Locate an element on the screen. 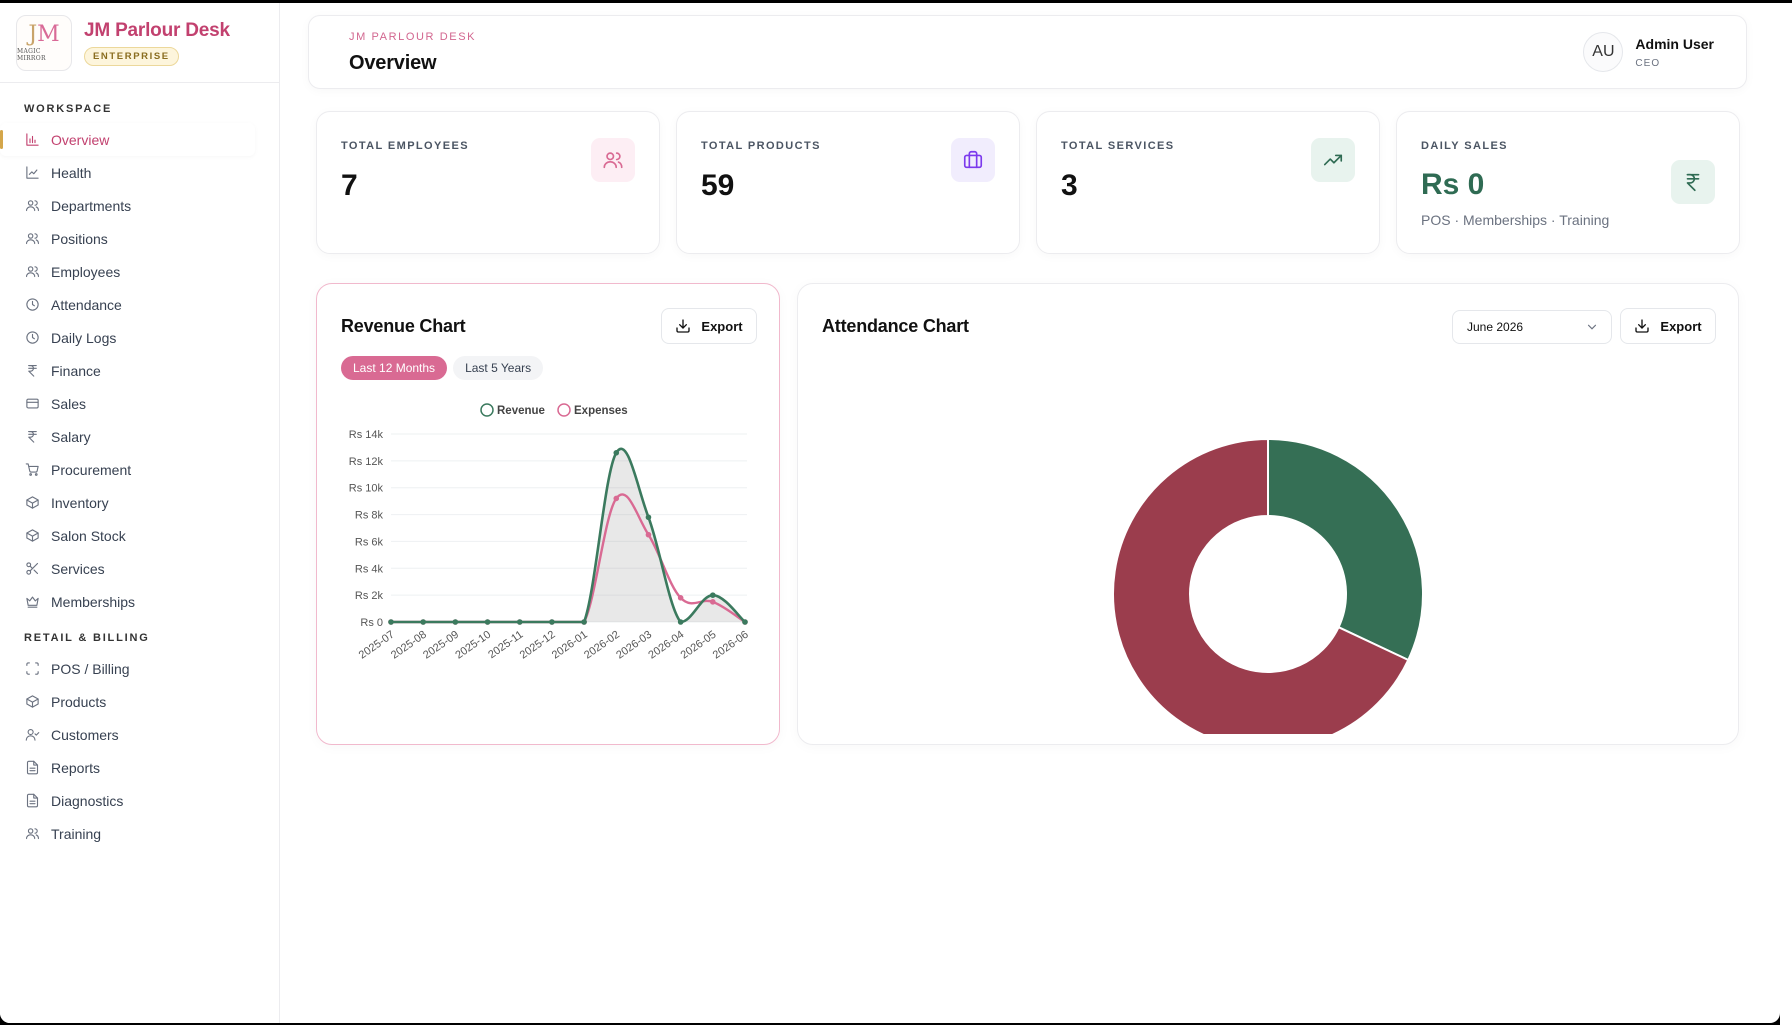 Image resolution: width=1792 pixels, height=1025 pixels. sidebar-item-pos-billing: POS / Billing is located at coordinates (127, 668).